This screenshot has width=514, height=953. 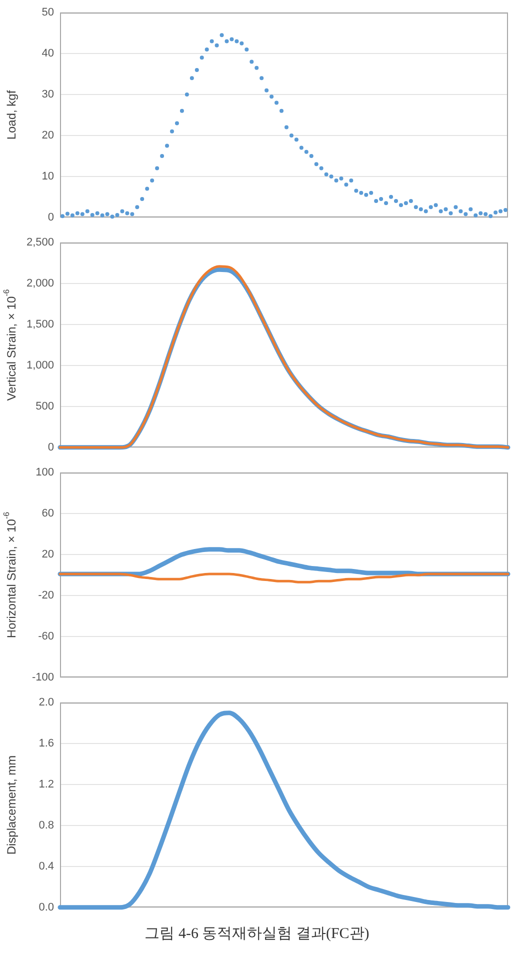 I want to click on y-tick-label: -100, so click(x=43, y=677).